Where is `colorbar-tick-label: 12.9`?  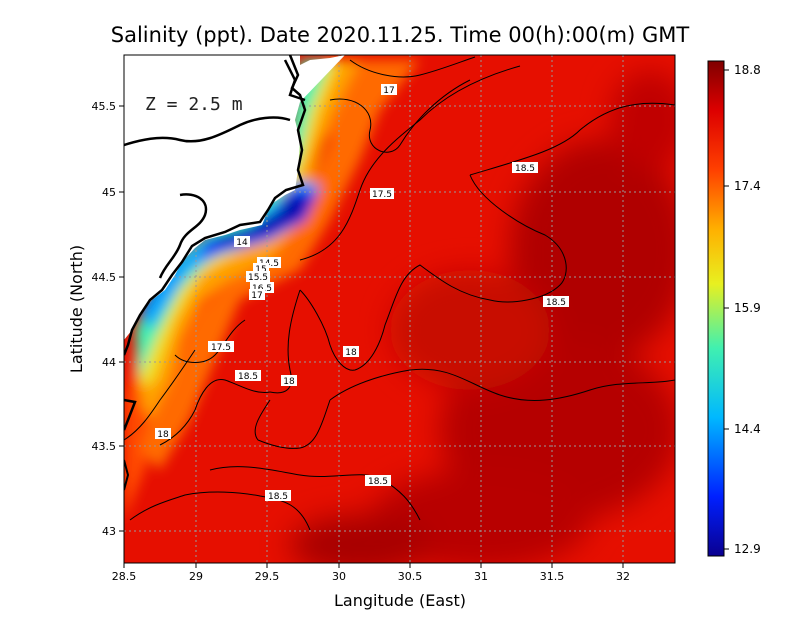 colorbar-tick-label: 12.9 is located at coordinates (747, 549).